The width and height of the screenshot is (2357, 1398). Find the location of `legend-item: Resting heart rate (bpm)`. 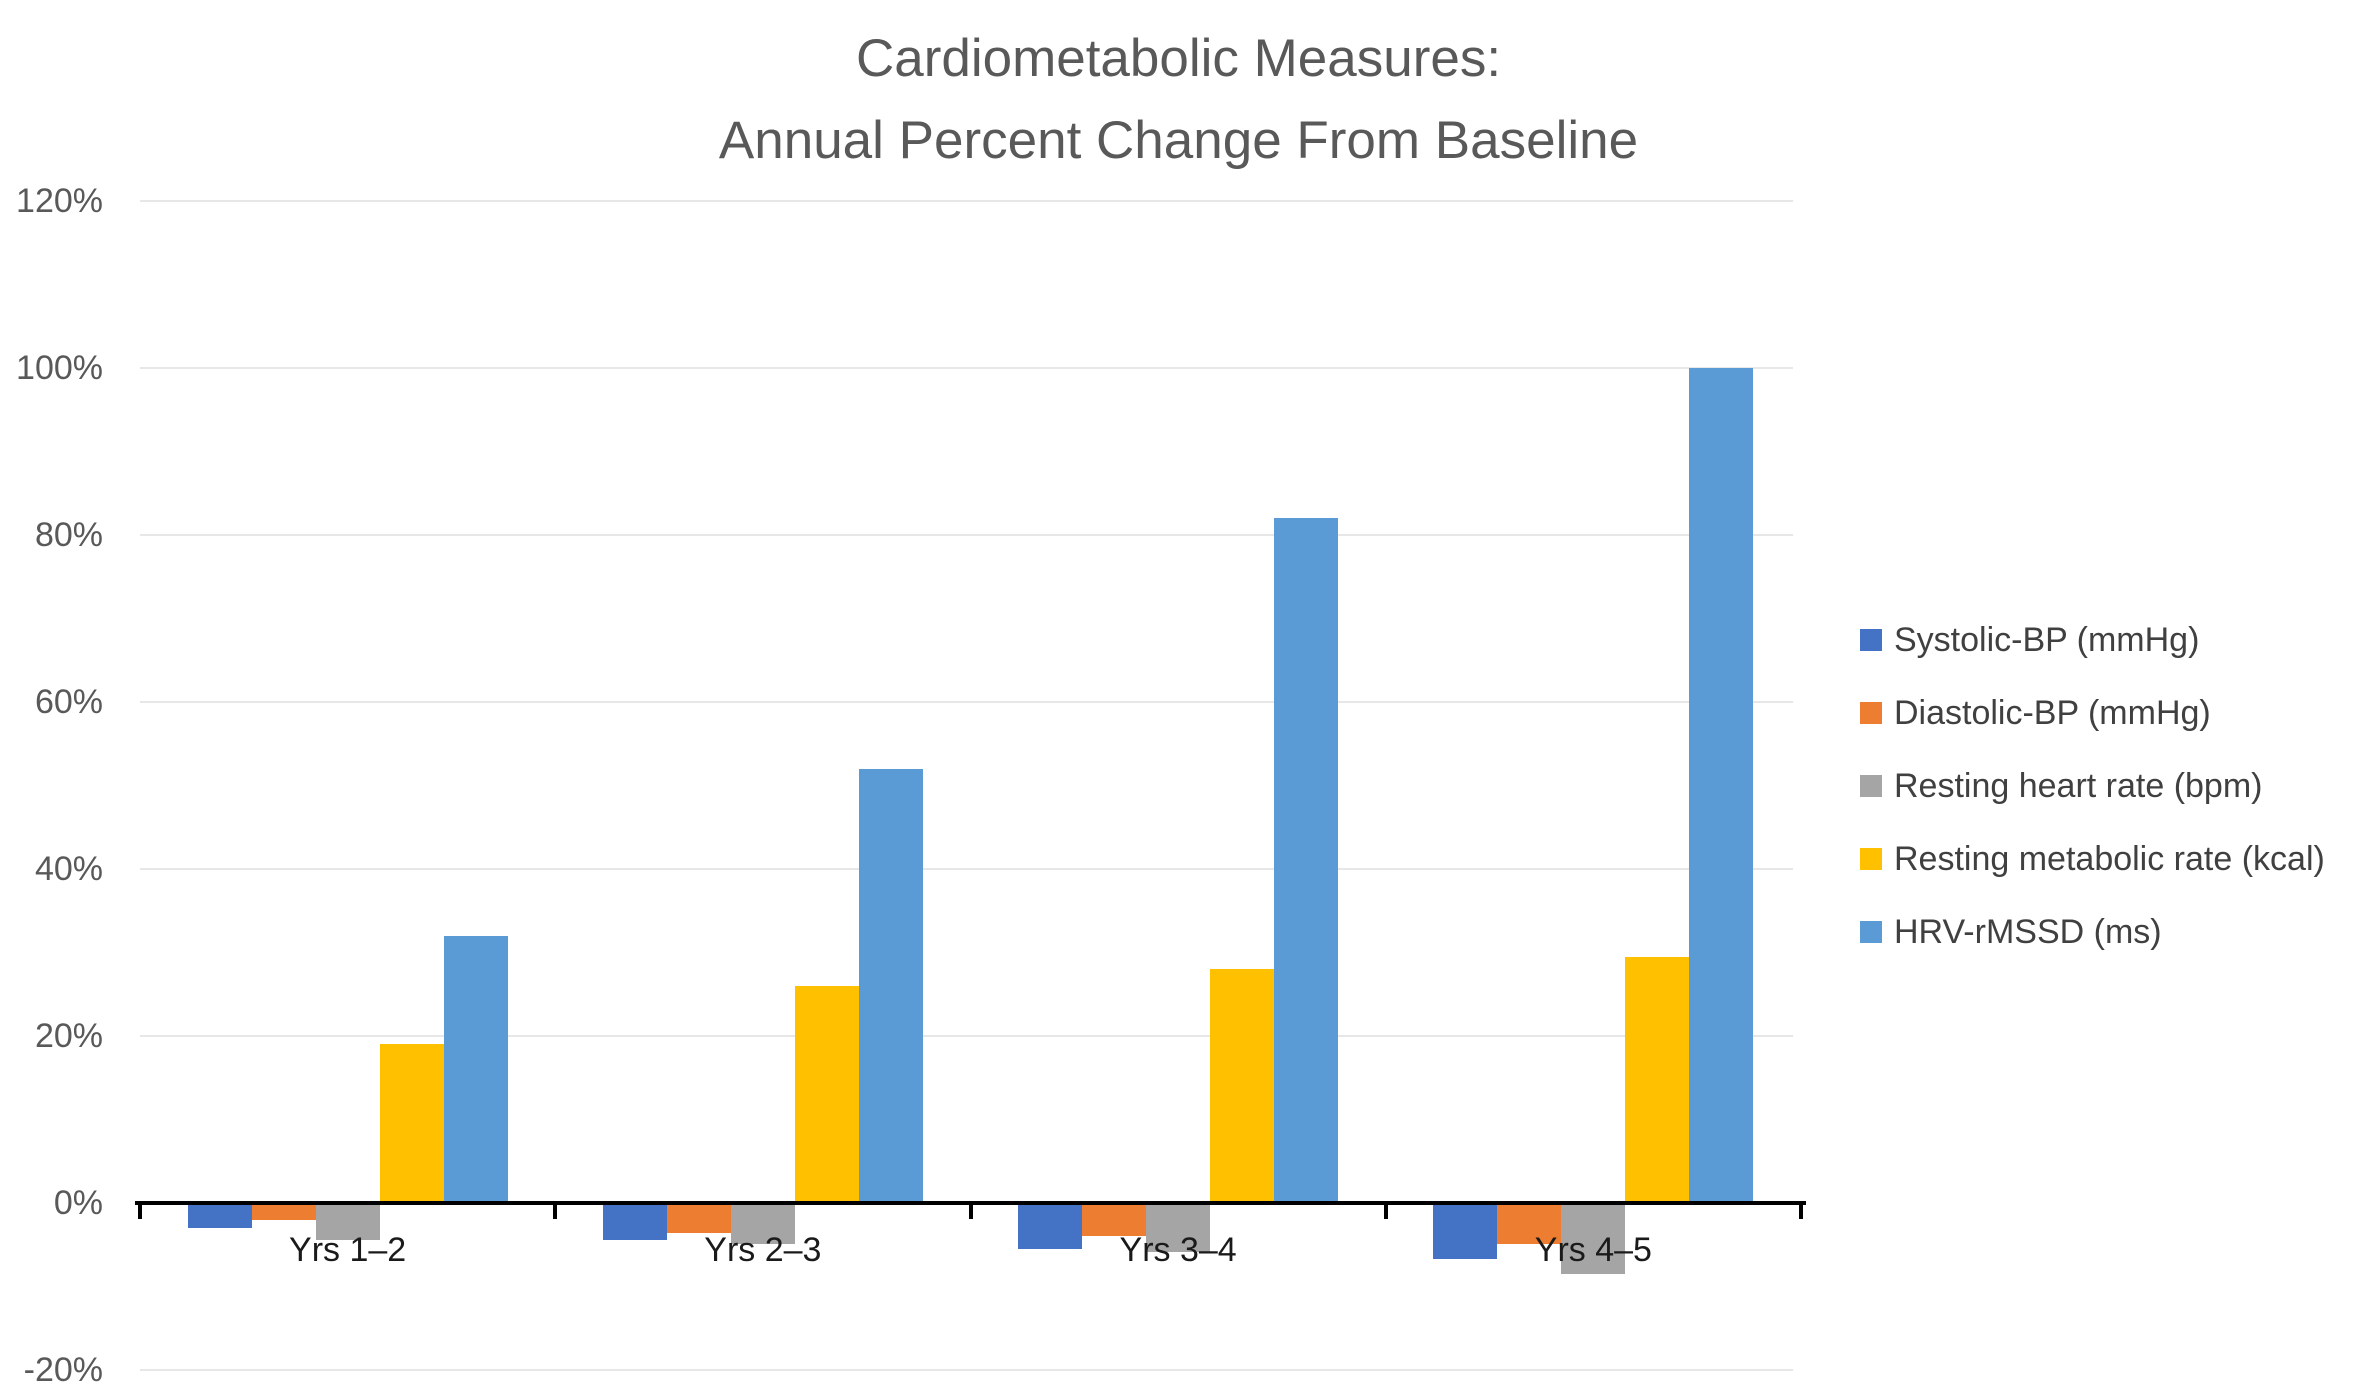

legend-item: Resting heart rate (bpm) is located at coordinates (2061, 786).